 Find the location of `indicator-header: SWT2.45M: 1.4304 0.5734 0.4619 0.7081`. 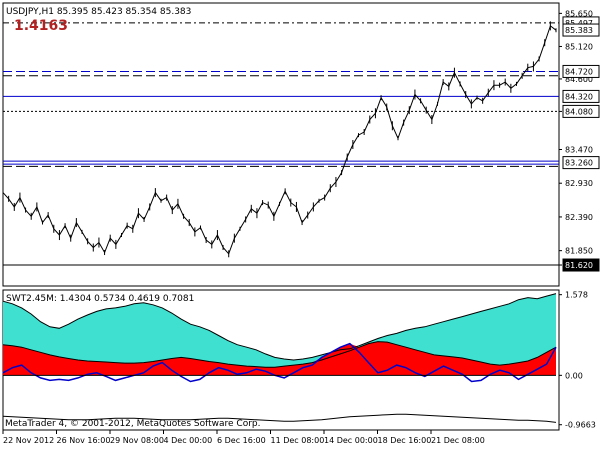

indicator-header: SWT2.45M: 1.4304 0.5734 0.4619 0.7081 is located at coordinates (100, 299).